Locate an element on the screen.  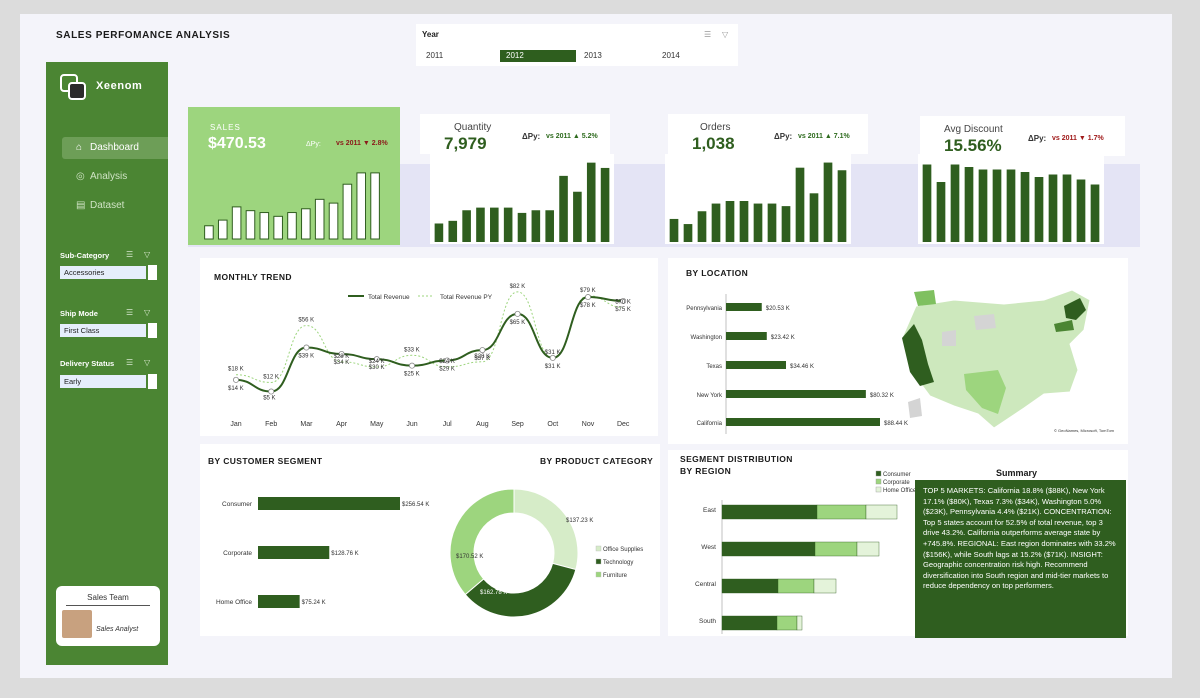
trend-x-tick: Feb is located at coordinates (271, 424).